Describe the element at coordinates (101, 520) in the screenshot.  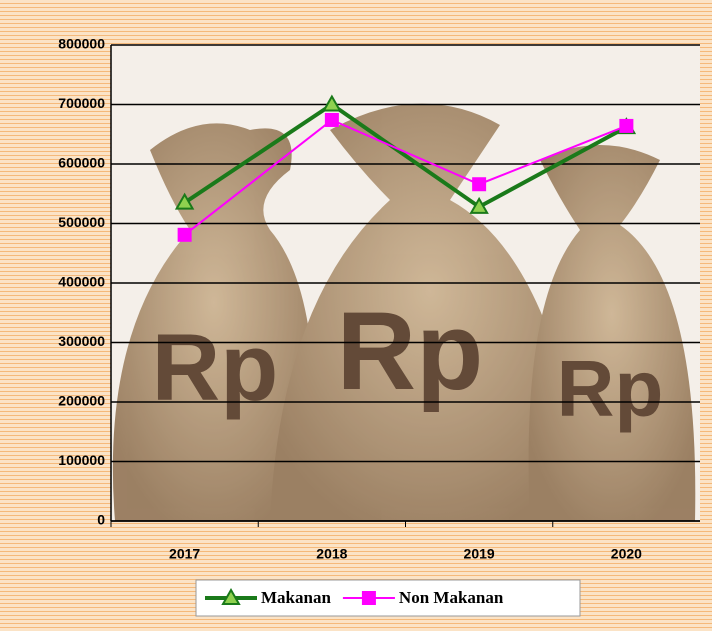
I see `y-tick-label: 0` at that location.